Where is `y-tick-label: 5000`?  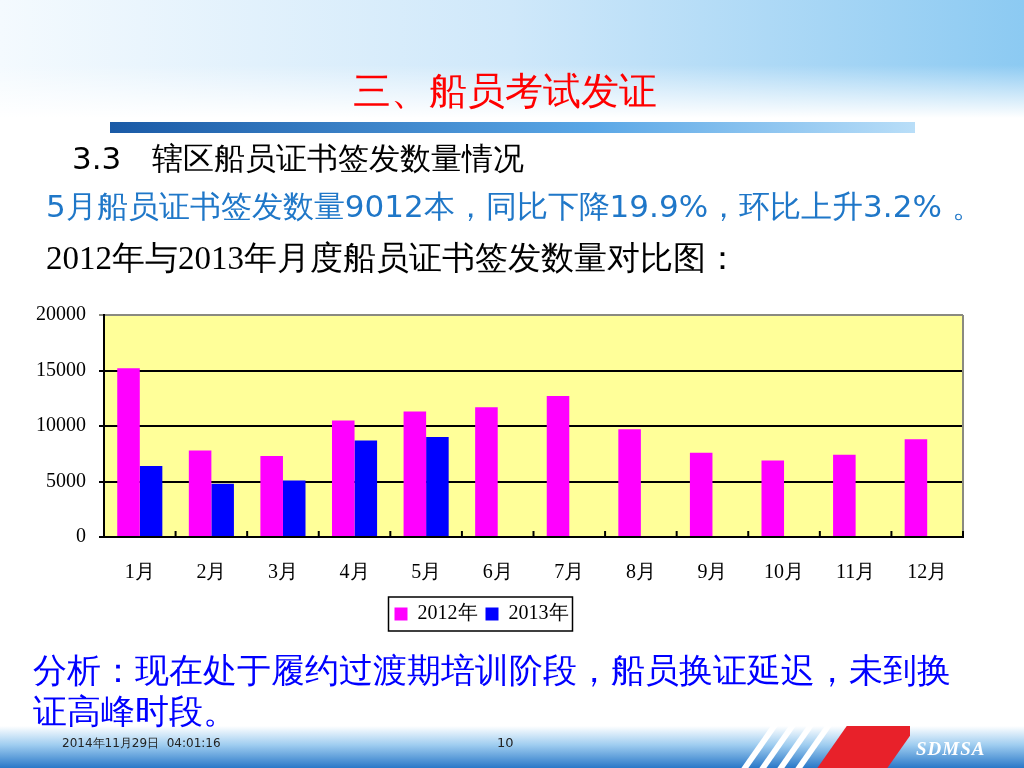 y-tick-label: 5000 is located at coordinates (66, 479).